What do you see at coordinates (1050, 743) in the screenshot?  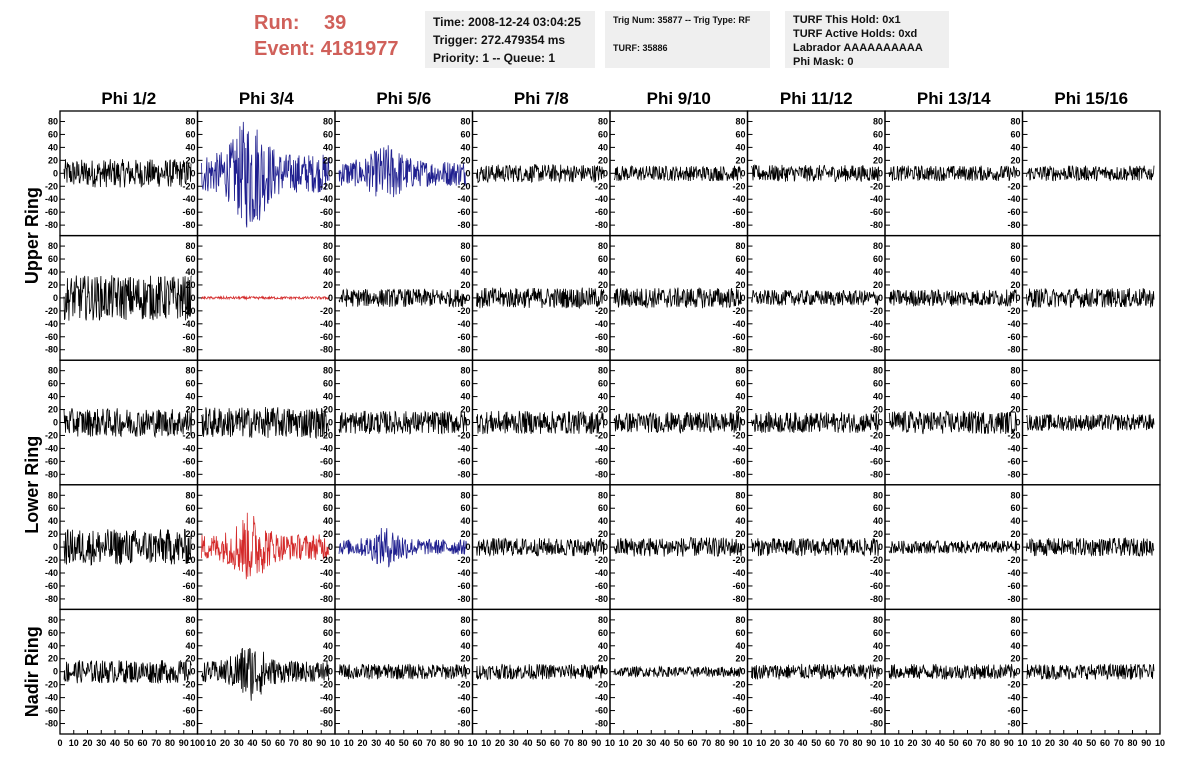 I see `x-tick-label: 20` at bounding box center [1050, 743].